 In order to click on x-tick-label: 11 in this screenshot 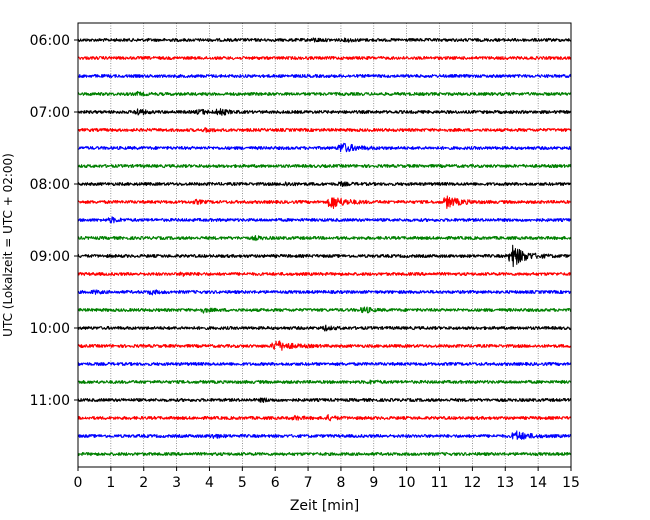, I will do `click(440, 483)`.